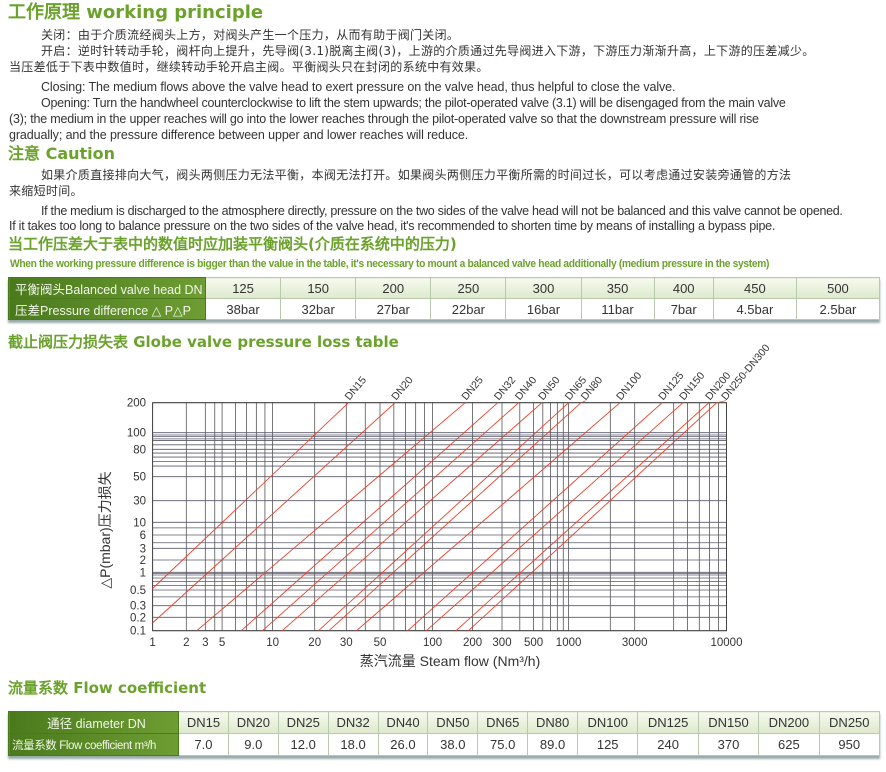  Describe the element at coordinates (503, 722) in the screenshot. I see `dn-cell: DN65` at that location.